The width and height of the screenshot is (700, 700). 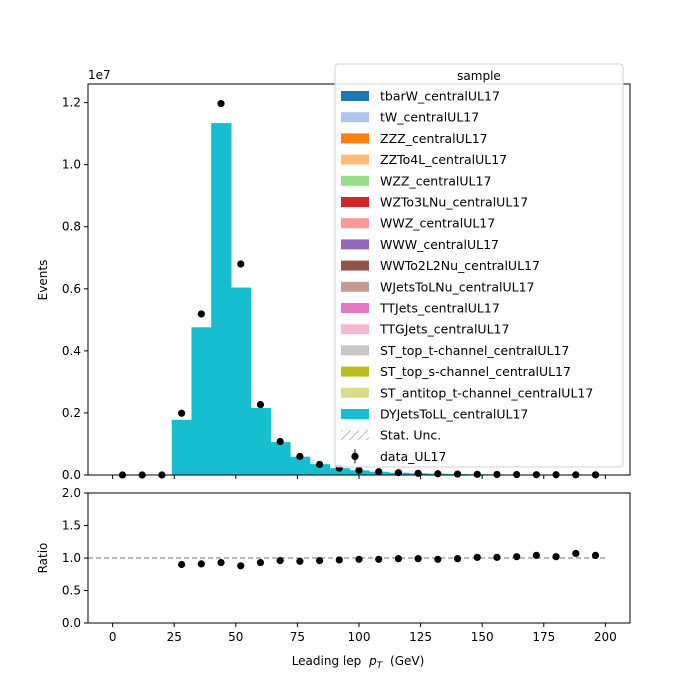 I want to click on y-tick-label: 0.8, so click(x=71, y=227).